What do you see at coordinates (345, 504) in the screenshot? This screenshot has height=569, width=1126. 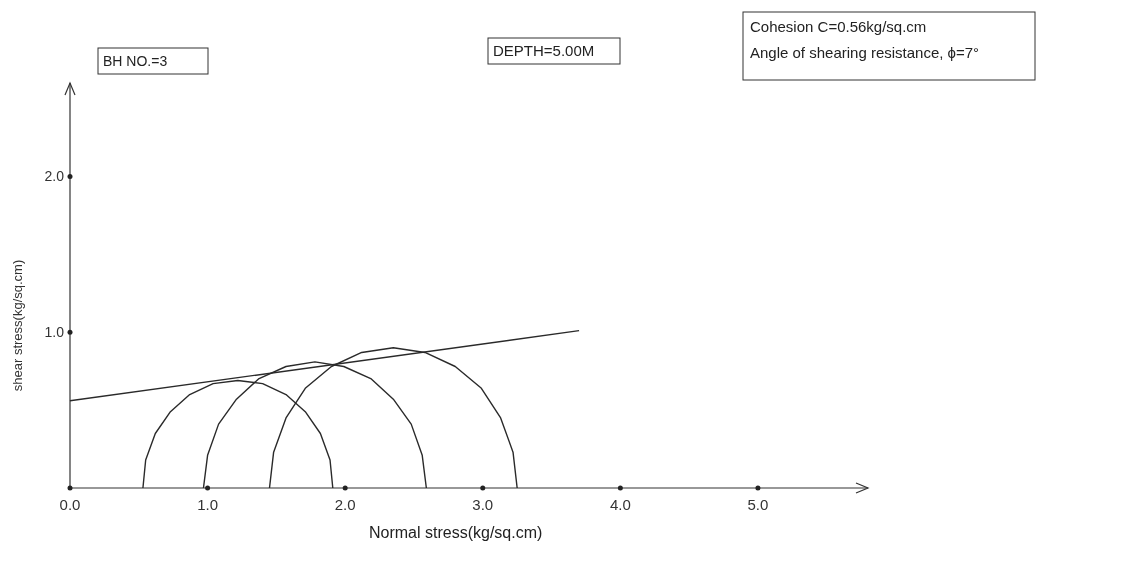 I see `x-tick-label: 2.0` at bounding box center [345, 504].